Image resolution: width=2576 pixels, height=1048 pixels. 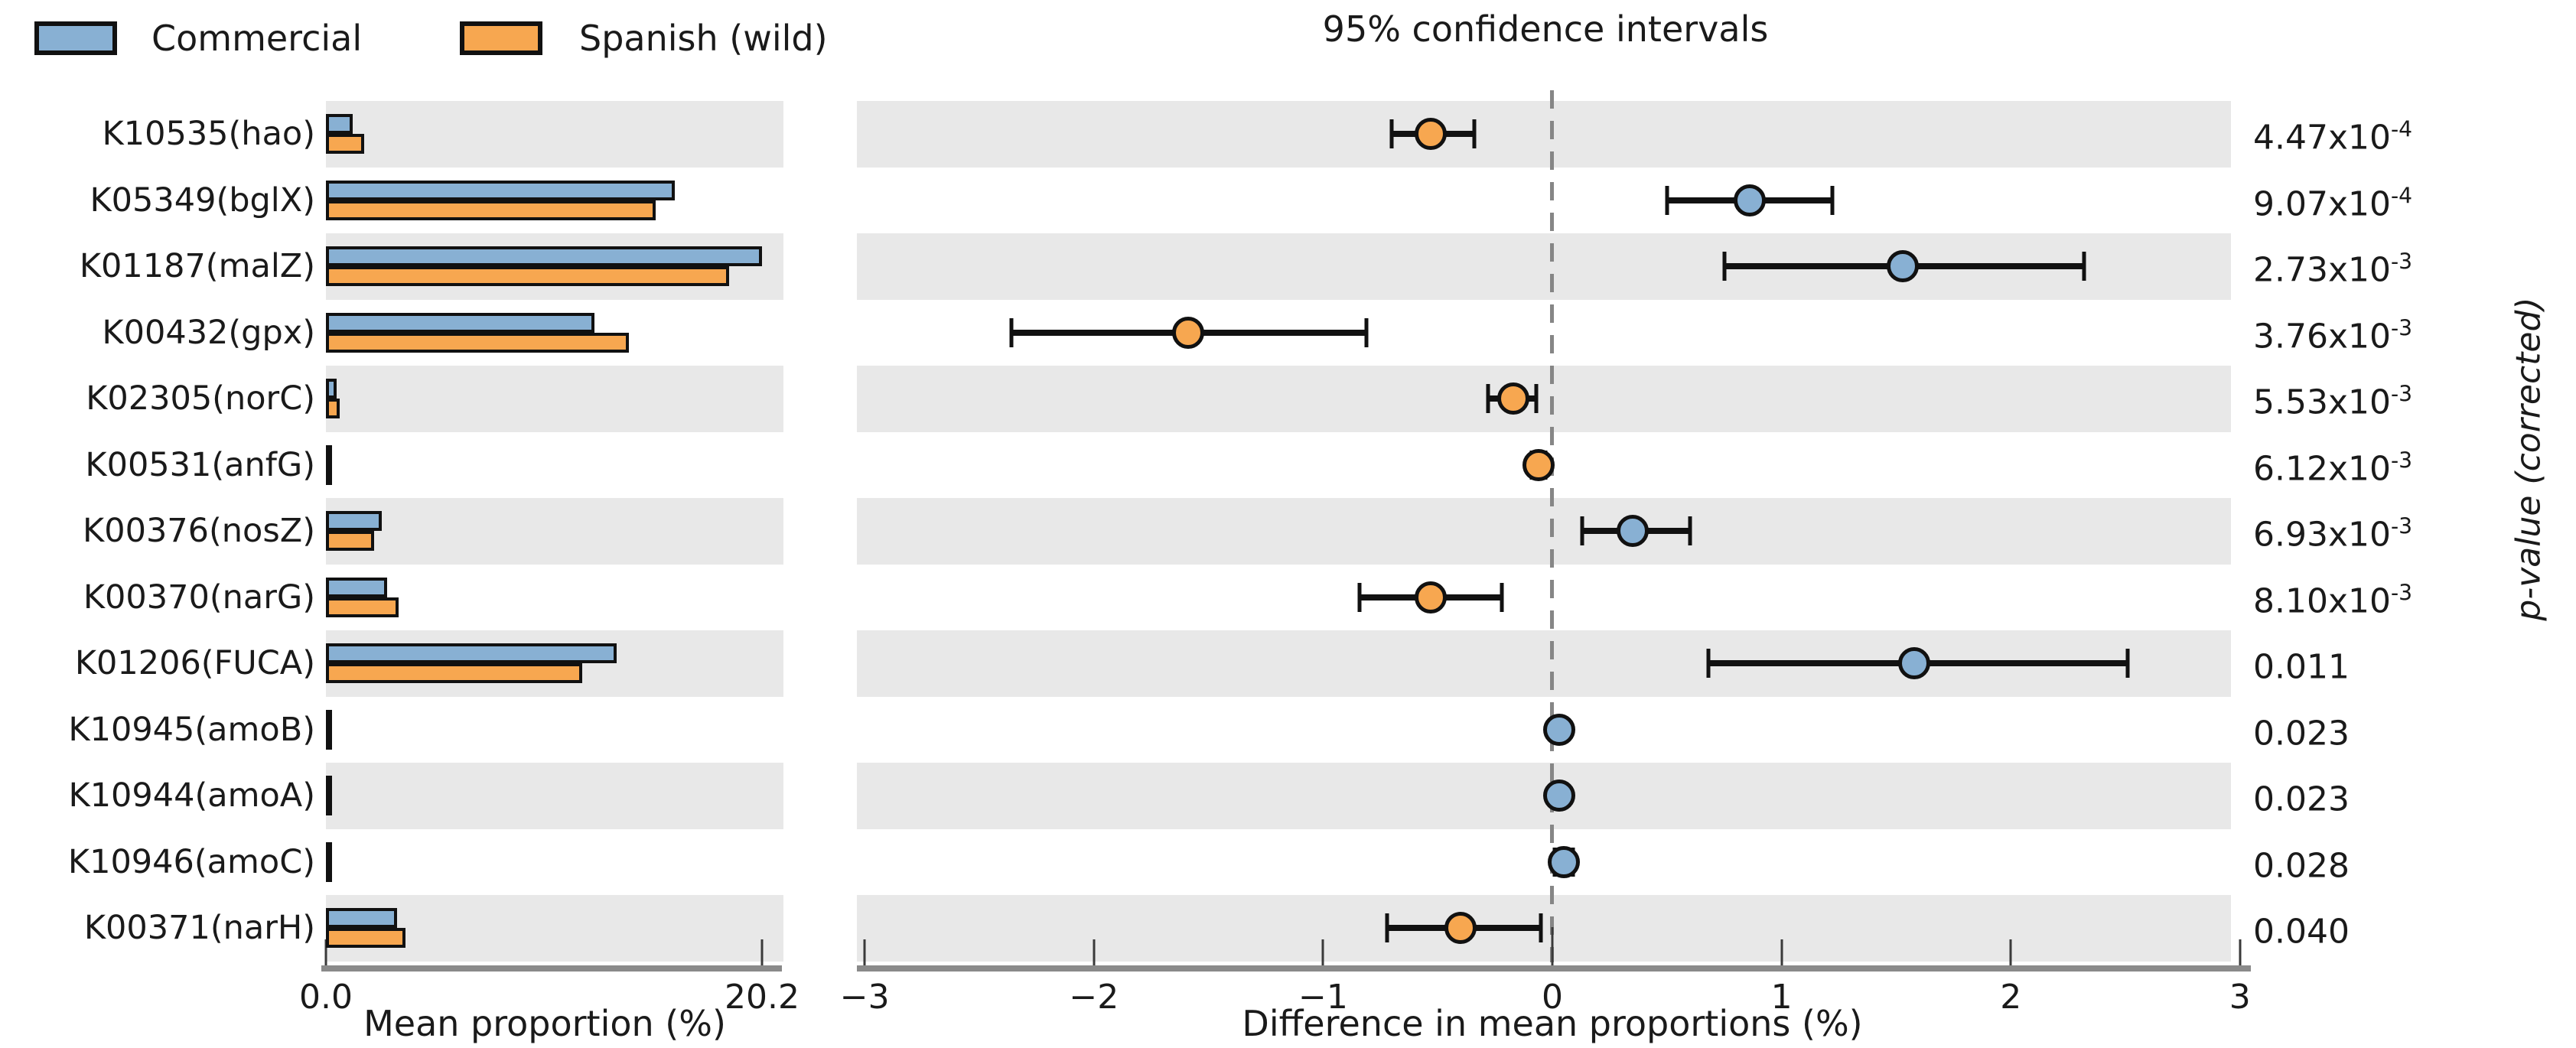 I want to click on p-value: 6.12x10⁻³, so click(x=2332, y=464).